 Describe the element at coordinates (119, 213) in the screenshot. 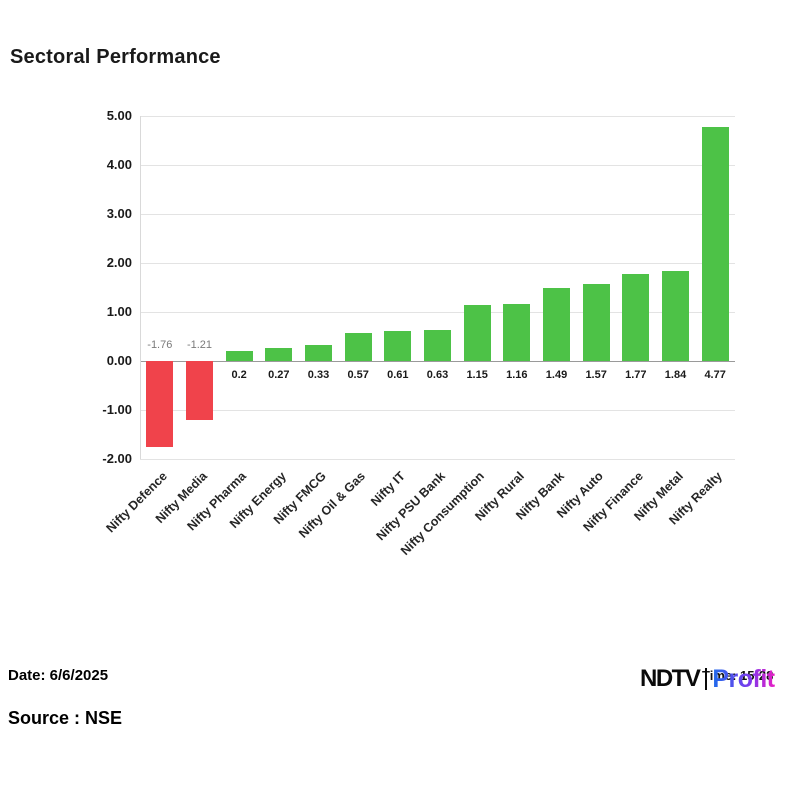

I see `y-axis-tick-label: 3.00` at that location.